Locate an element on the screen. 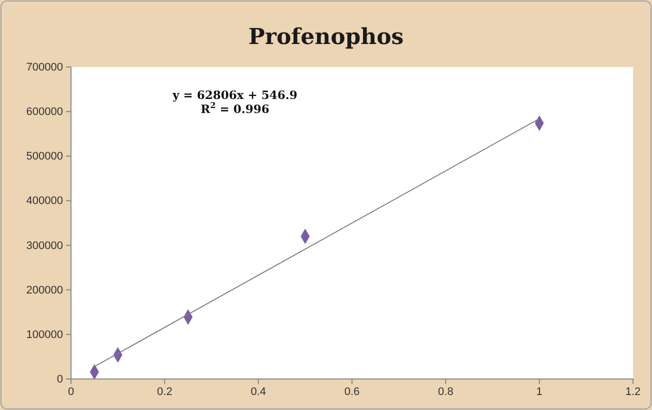 The height and width of the screenshot is (410, 652). chart-title: Profenophos is located at coordinates (326, 37).